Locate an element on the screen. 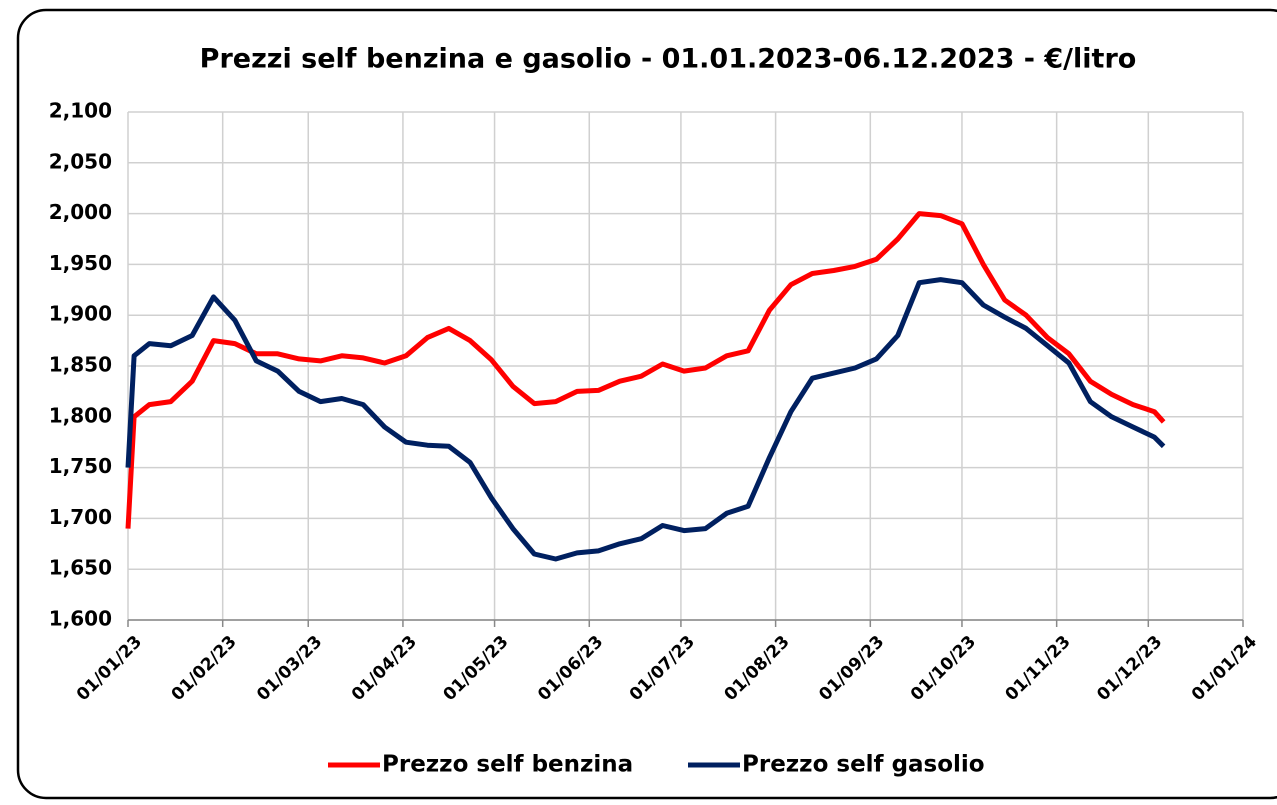 This screenshot has width=1277, height=805. x-tick-label: 01/04/23 is located at coordinates (384, 668).